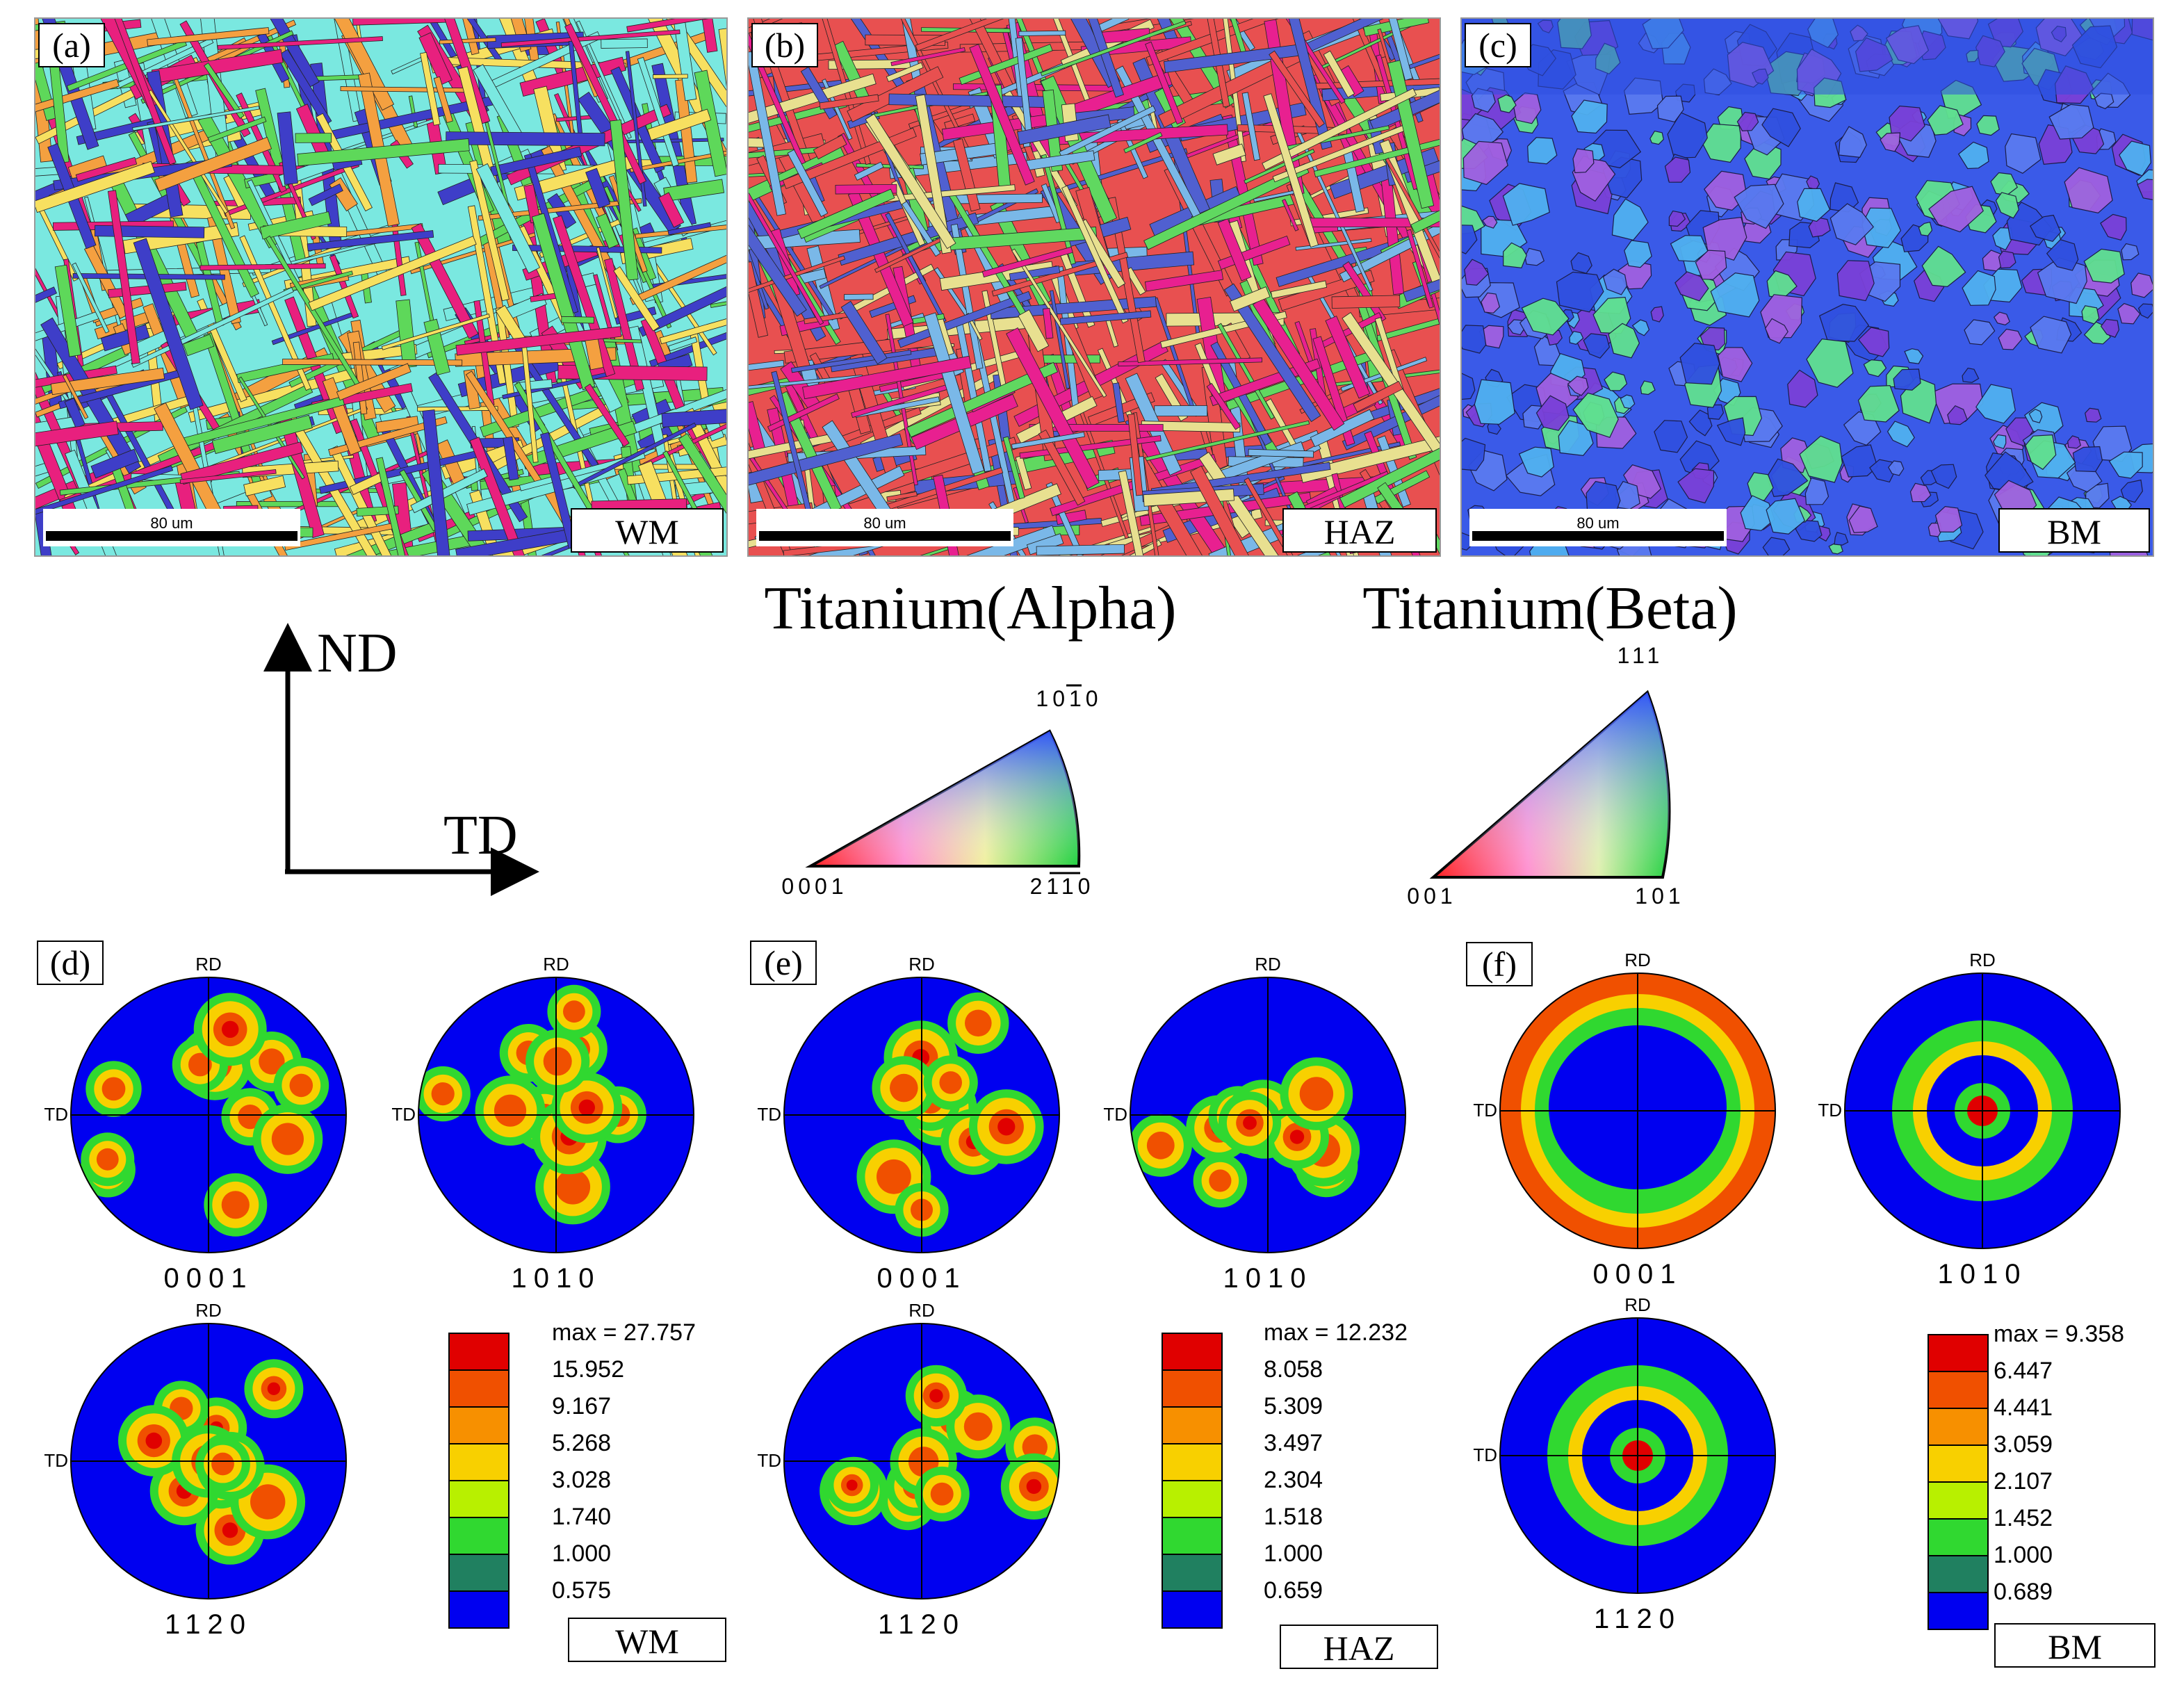  What do you see at coordinates (2023, 1592) in the screenshot?
I see `legend-level: 0.689` at bounding box center [2023, 1592].